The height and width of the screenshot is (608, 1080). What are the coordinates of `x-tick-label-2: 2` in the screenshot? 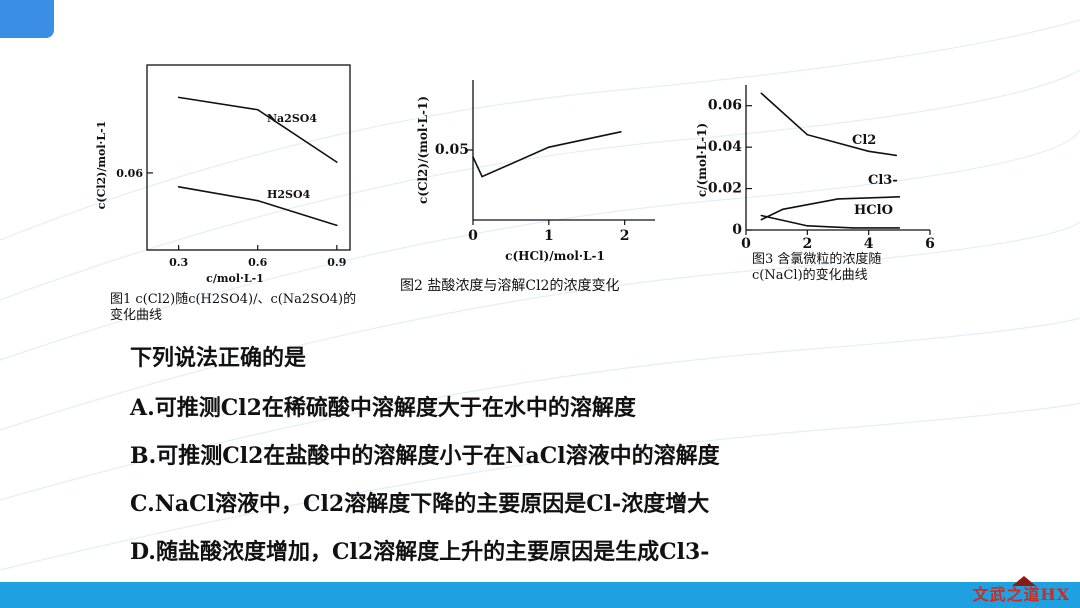 It's located at (625, 236).